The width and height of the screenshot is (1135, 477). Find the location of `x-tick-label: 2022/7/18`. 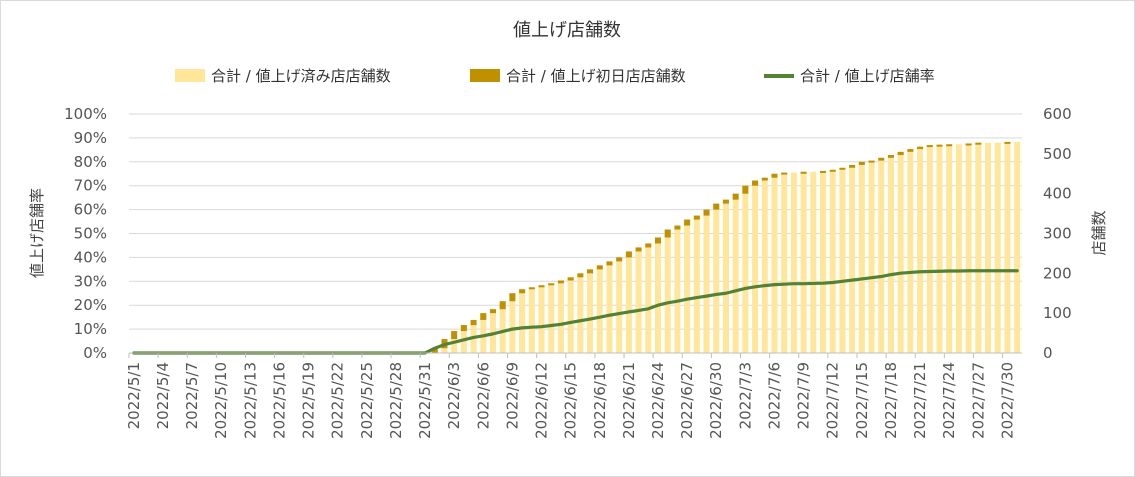

x-tick-label: 2022/7/18 is located at coordinates (891, 400).